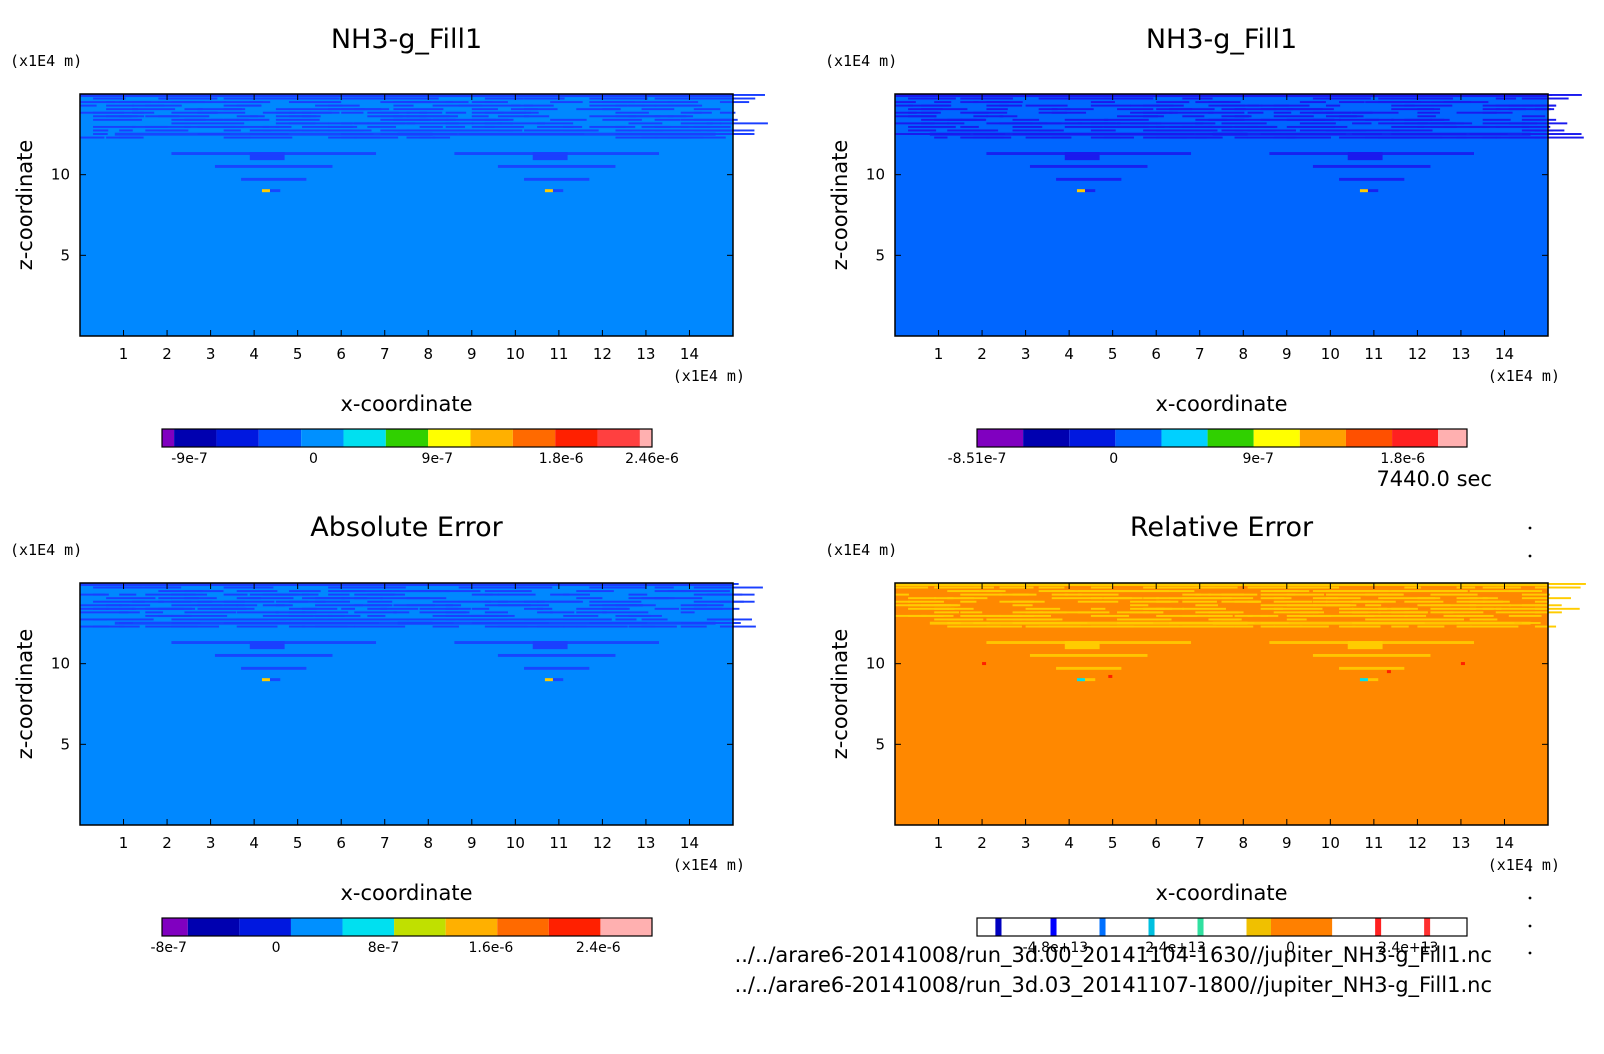 The image size is (1604, 1054). I want to click on colorbar-label: 1.6e-6, so click(490, 948).